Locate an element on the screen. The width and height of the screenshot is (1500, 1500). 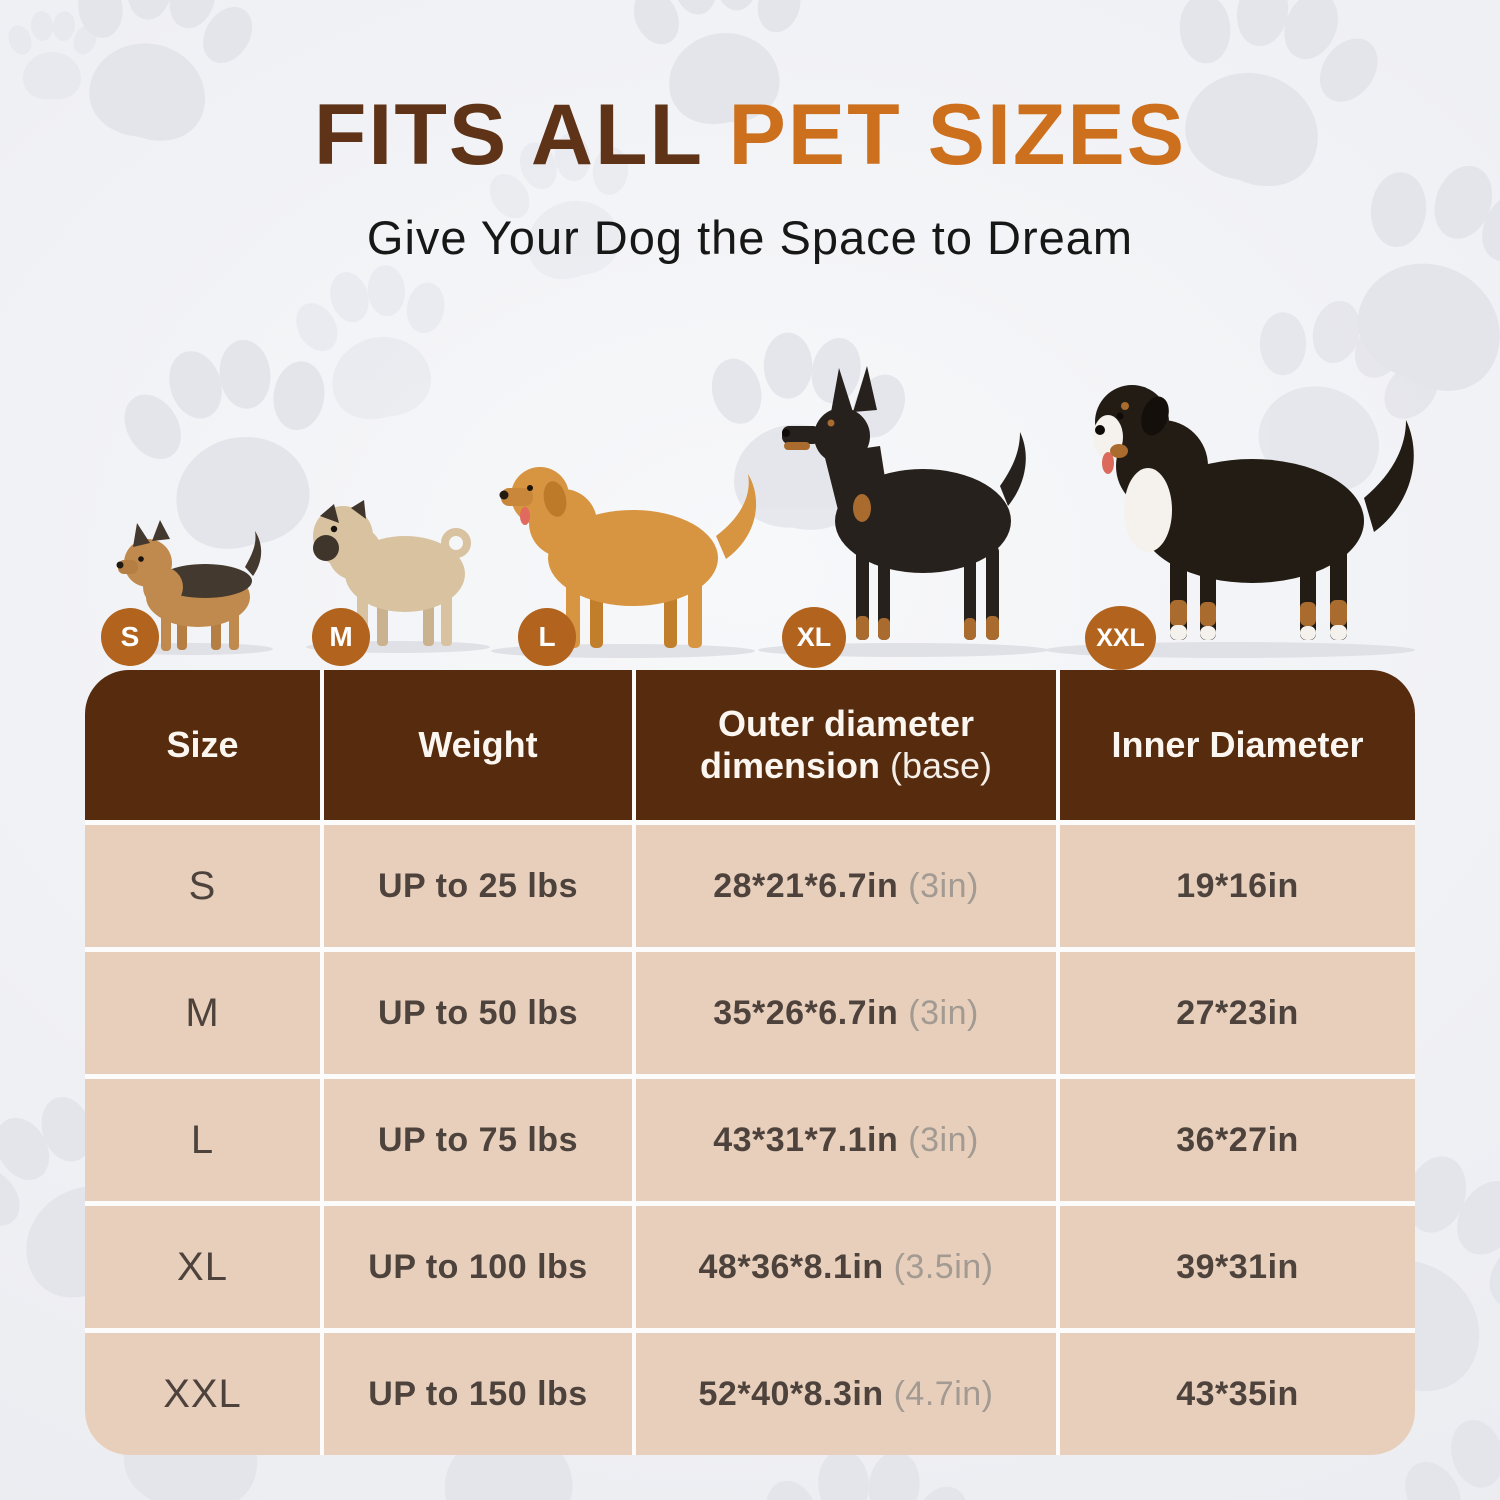
cell-outer-diameter: 43*31*7.1in (3in) is located at coordinates (846, 1140).